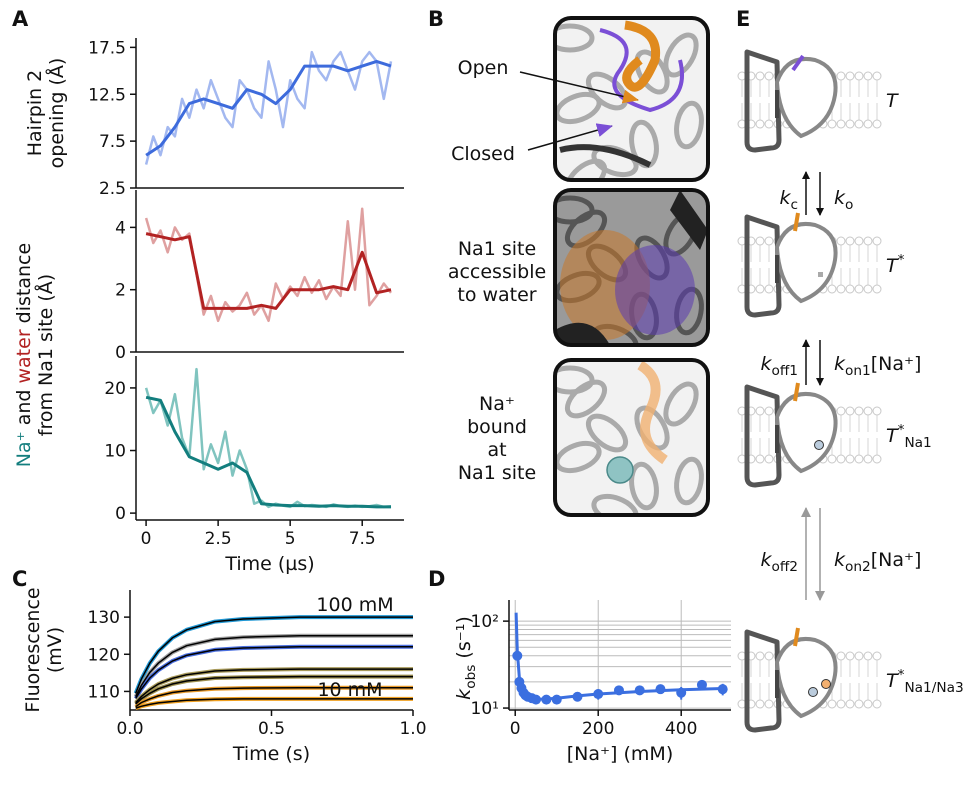 Image resolution: width=976 pixels, height=788 pixels. What do you see at coordinates (120, 514) in the screenshot?
I see `y-tick-label: 0` at bounding box center [120, 514].